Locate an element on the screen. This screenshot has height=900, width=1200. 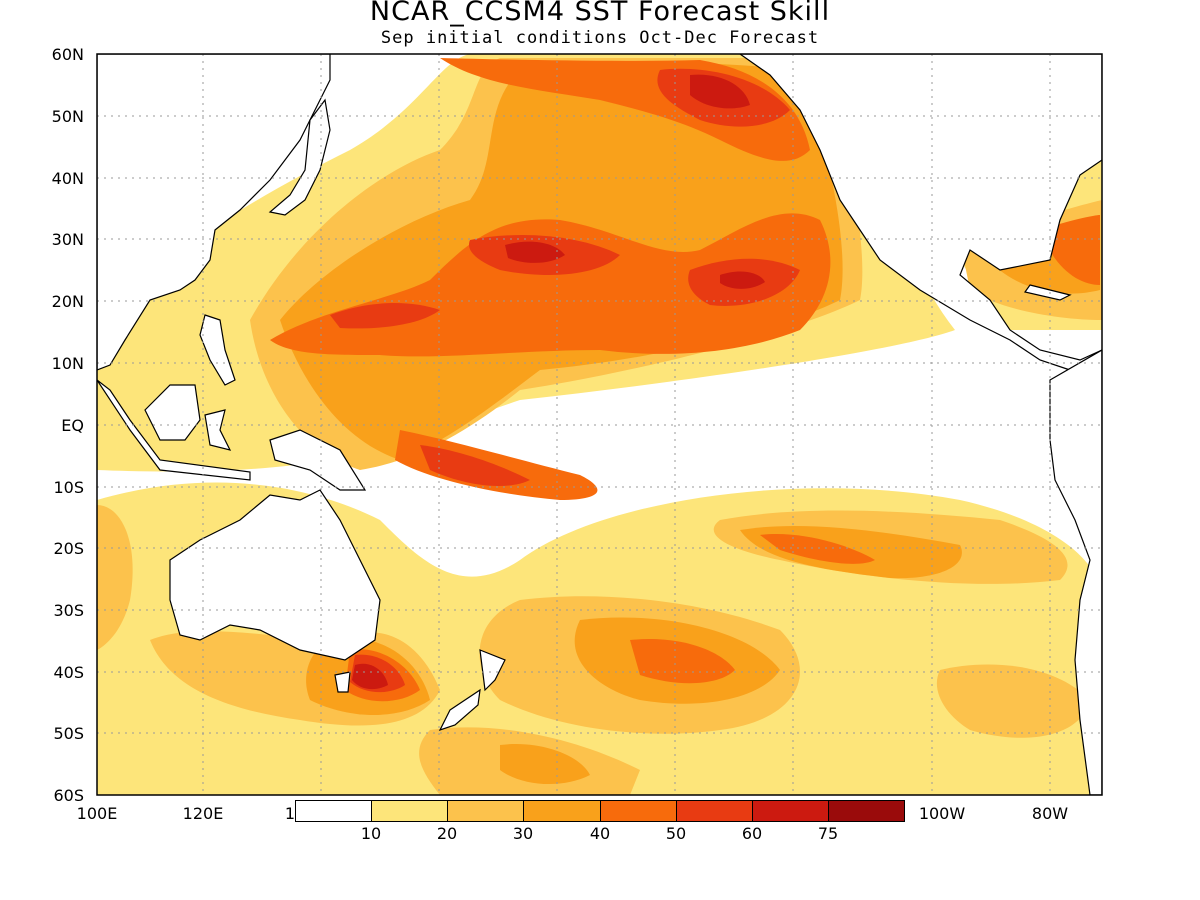
colorbar-label-40: 40 is located at coordinates (600, 833).